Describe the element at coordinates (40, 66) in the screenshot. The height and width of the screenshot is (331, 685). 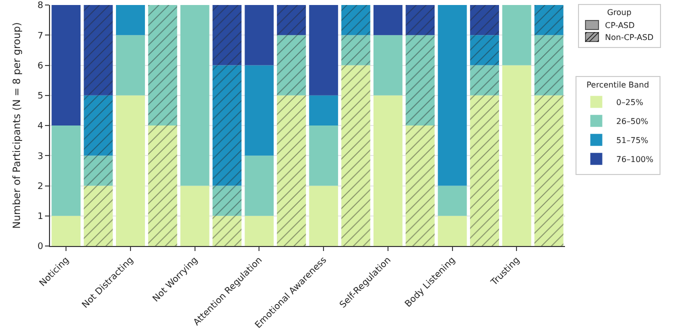
I see `y-tick-label: 6` at that location.